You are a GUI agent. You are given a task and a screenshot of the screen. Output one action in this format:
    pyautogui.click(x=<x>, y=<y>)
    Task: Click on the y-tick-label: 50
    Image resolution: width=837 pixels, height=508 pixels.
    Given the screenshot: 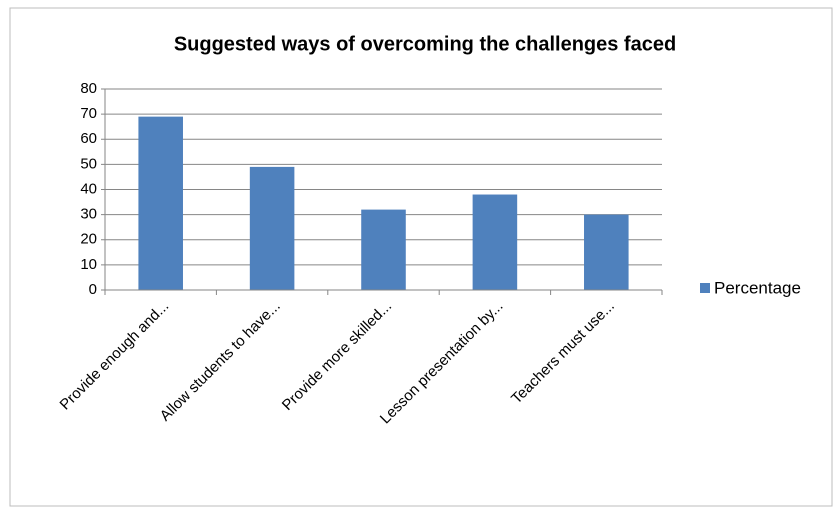 What is the action you would take?
    pyautogui.click(x=88, y=163)
    